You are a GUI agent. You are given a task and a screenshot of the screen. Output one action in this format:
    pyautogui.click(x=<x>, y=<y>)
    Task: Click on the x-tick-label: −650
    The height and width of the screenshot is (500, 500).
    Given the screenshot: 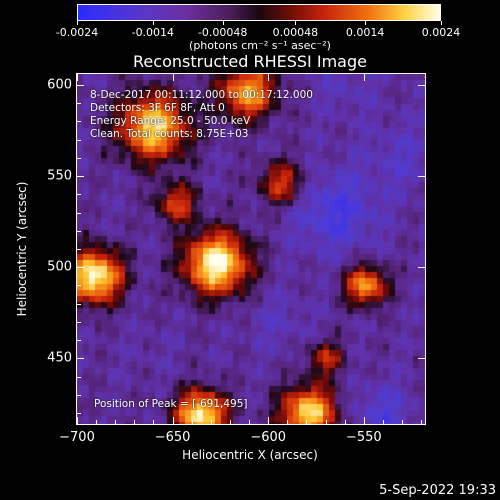 What is the action you would take?
    pyautogui.click(x=172, y=437)
    